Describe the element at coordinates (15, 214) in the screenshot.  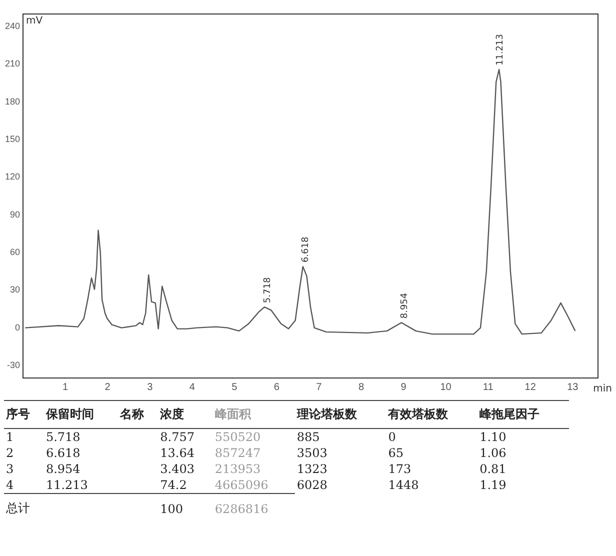
I see `y-tick-label: 90` at that location.